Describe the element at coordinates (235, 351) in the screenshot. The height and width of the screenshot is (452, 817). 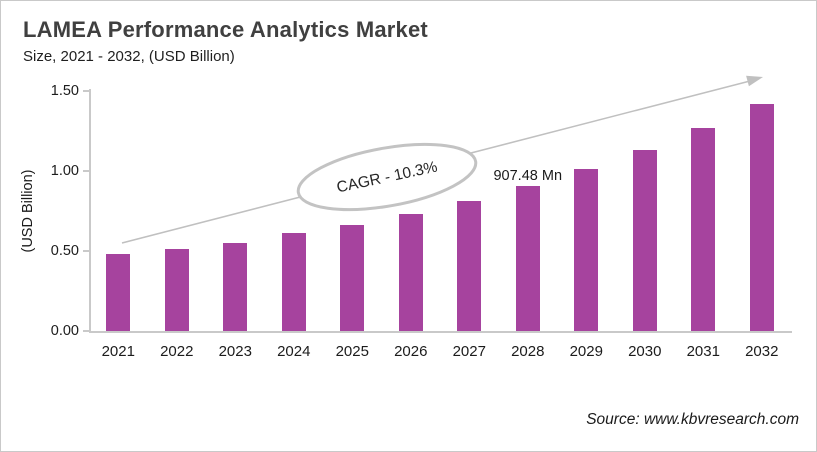
I see `x-tick-2023: 2023` at that location.